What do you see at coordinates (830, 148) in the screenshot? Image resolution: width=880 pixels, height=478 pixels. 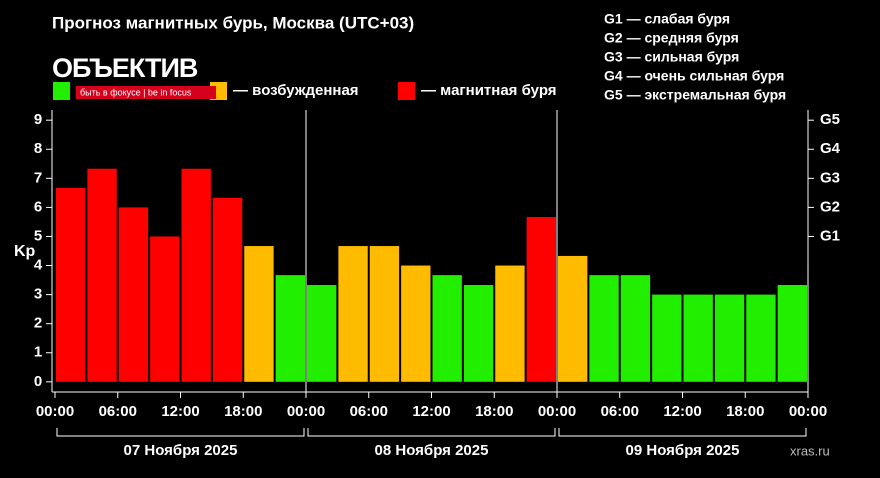 I see `y2-tick-label: G4` at bounding box center [830, 148].